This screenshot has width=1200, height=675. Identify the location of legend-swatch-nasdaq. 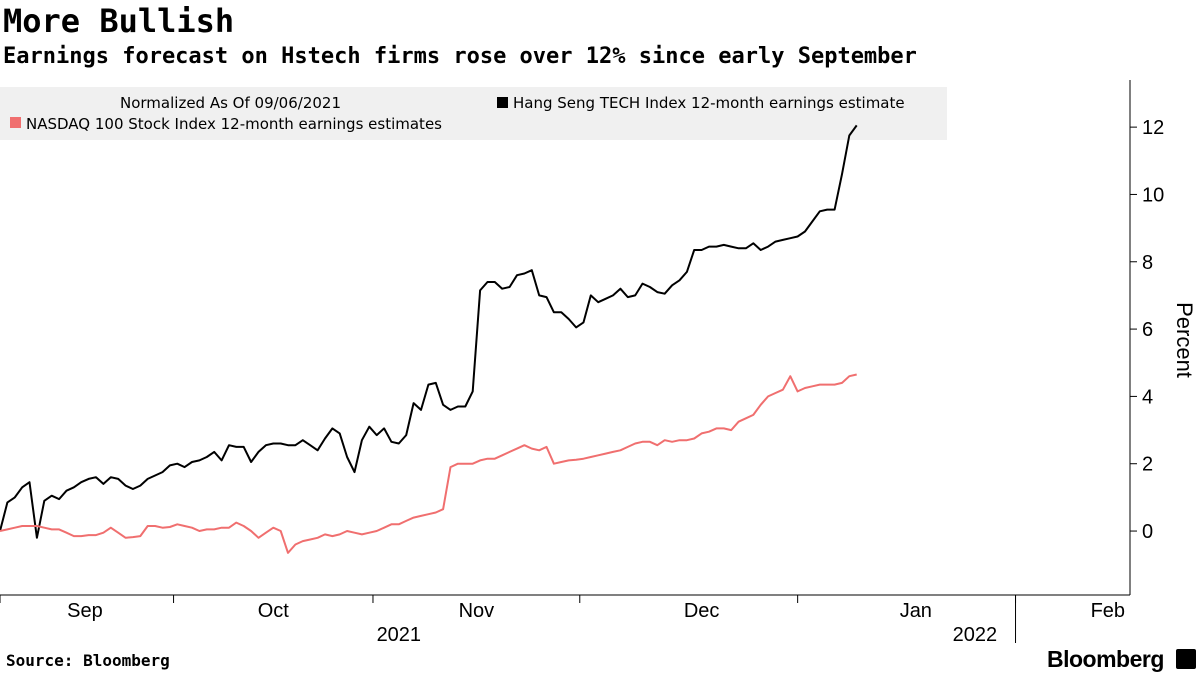
(15, 122).